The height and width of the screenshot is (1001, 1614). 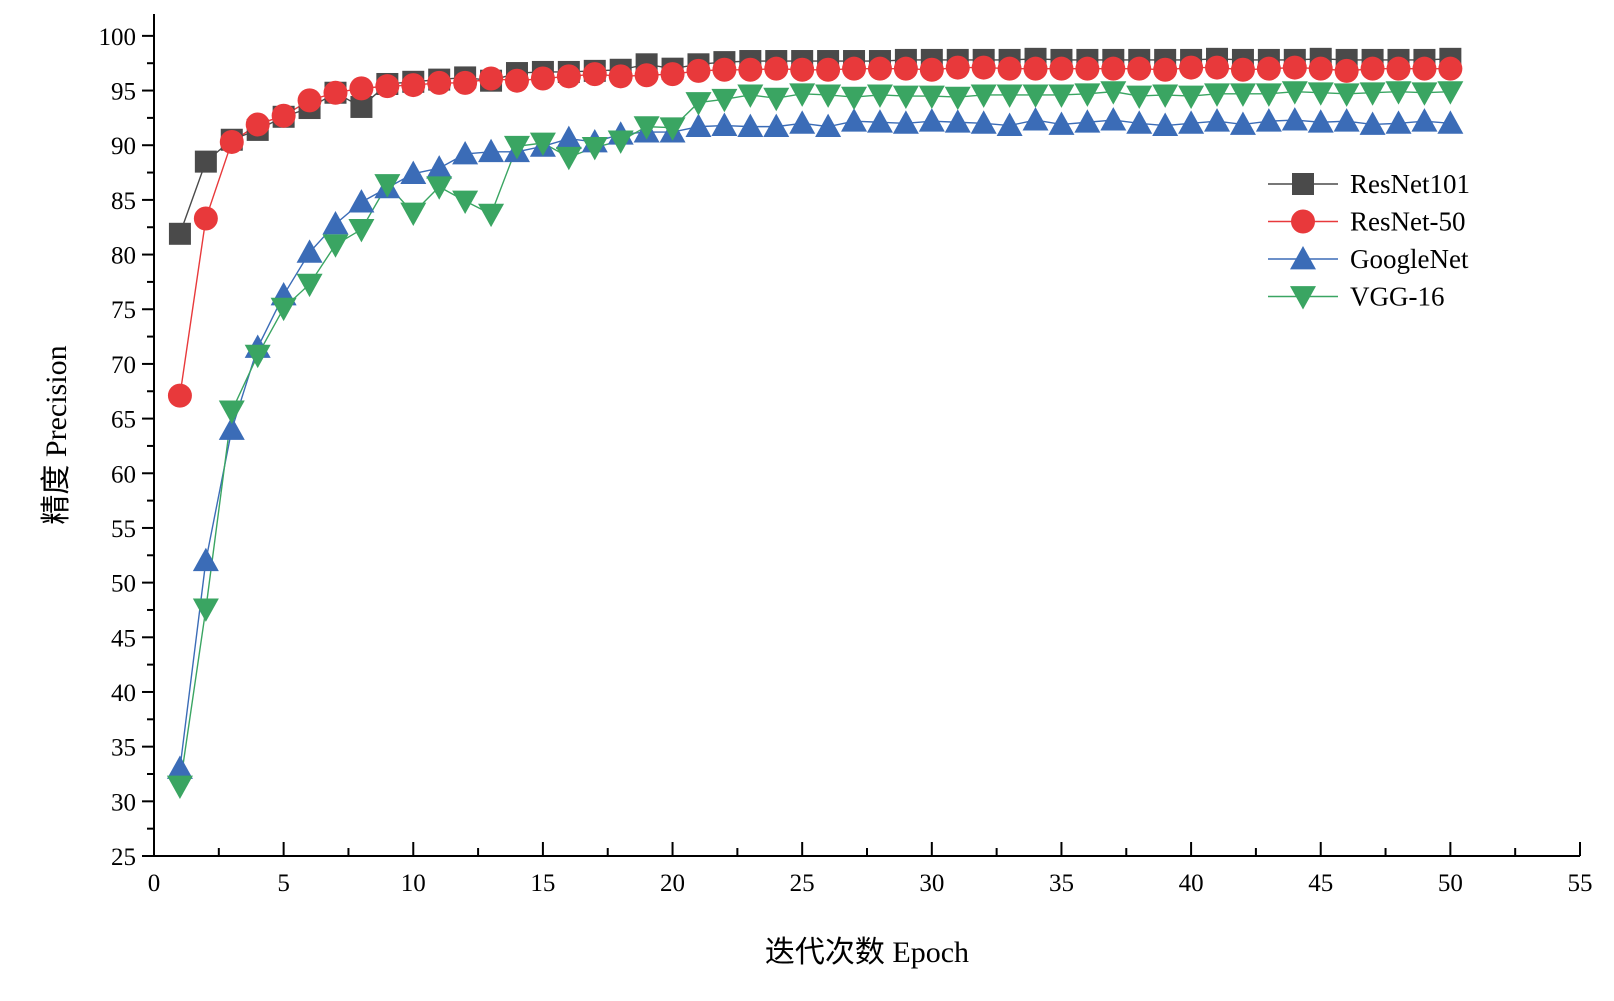 What do you see at coordinates (672, 883) in the screenshot?
I see `x-tick-label: 20` at bounding box center [672, 883].